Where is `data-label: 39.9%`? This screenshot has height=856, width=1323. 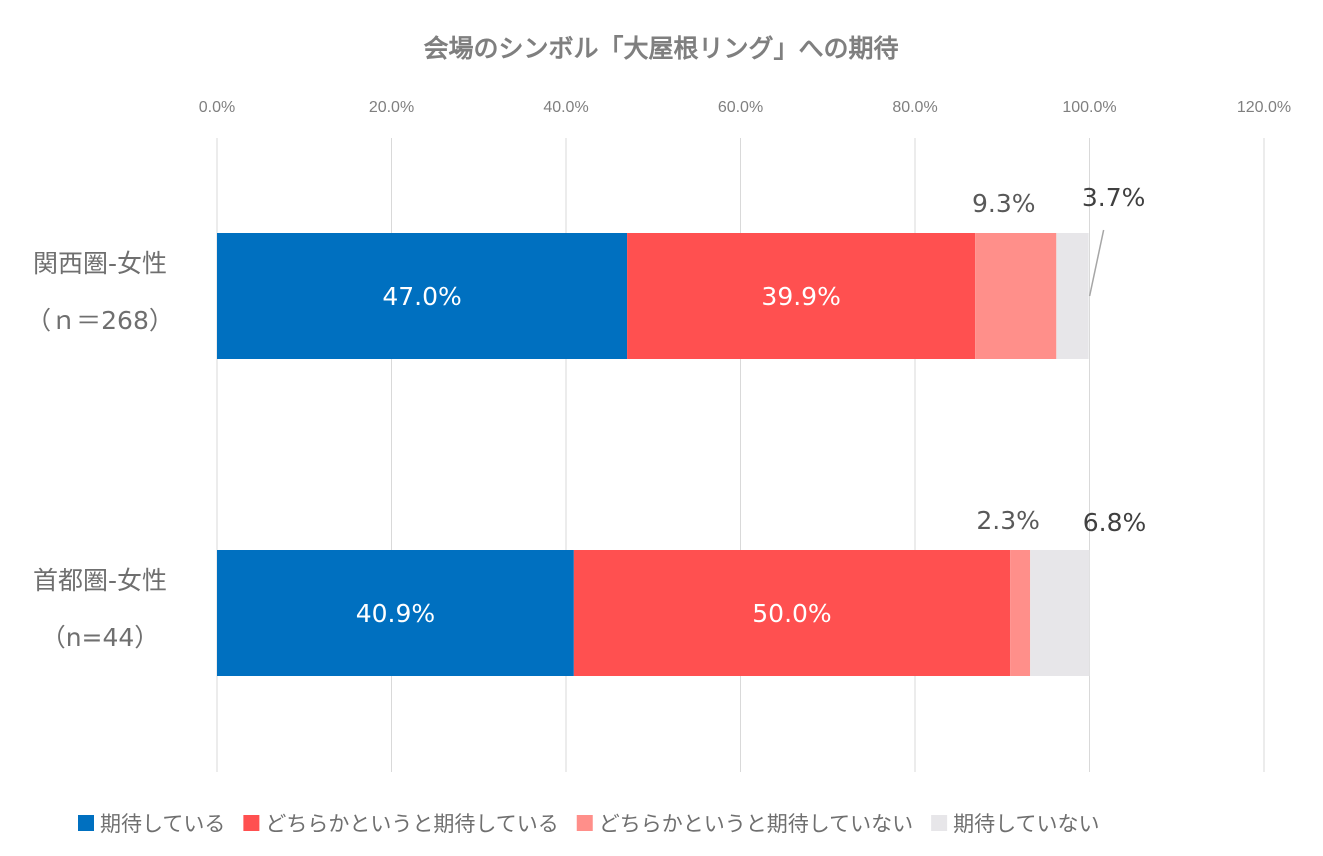 data-label: 39.9% is located at coordinates (800, 296).